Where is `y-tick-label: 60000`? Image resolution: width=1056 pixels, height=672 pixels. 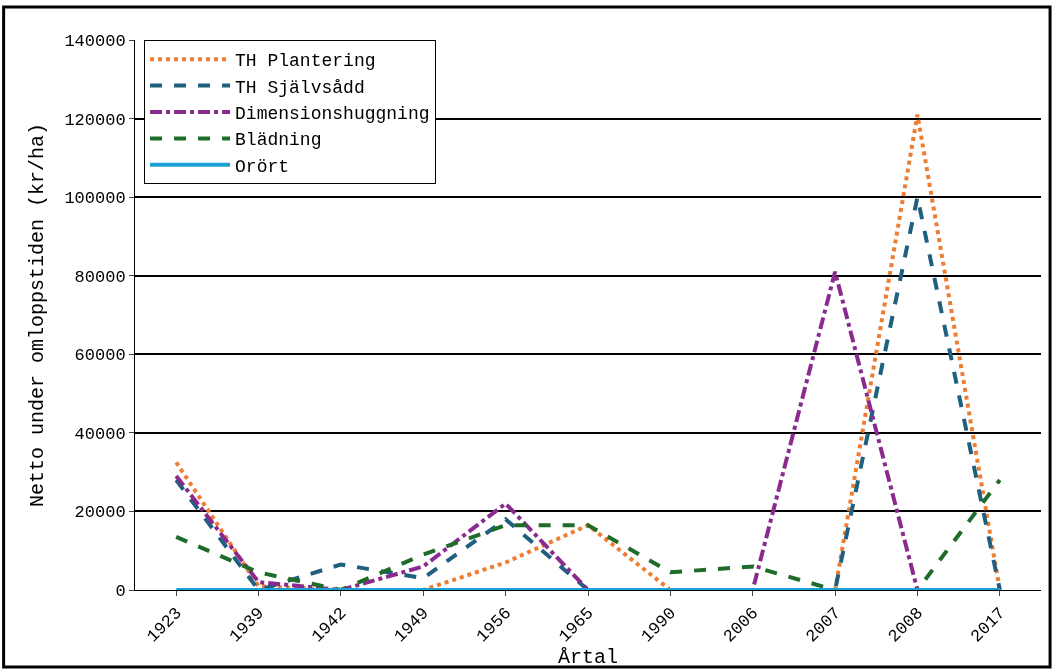
y-tick-label: 60000 is located at coordinates (100, 356).